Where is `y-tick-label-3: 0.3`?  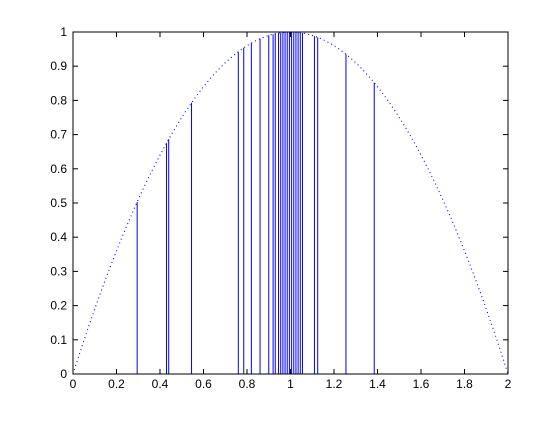 y-tick-label-3: 0.3 is located at coordinates (58, 271).